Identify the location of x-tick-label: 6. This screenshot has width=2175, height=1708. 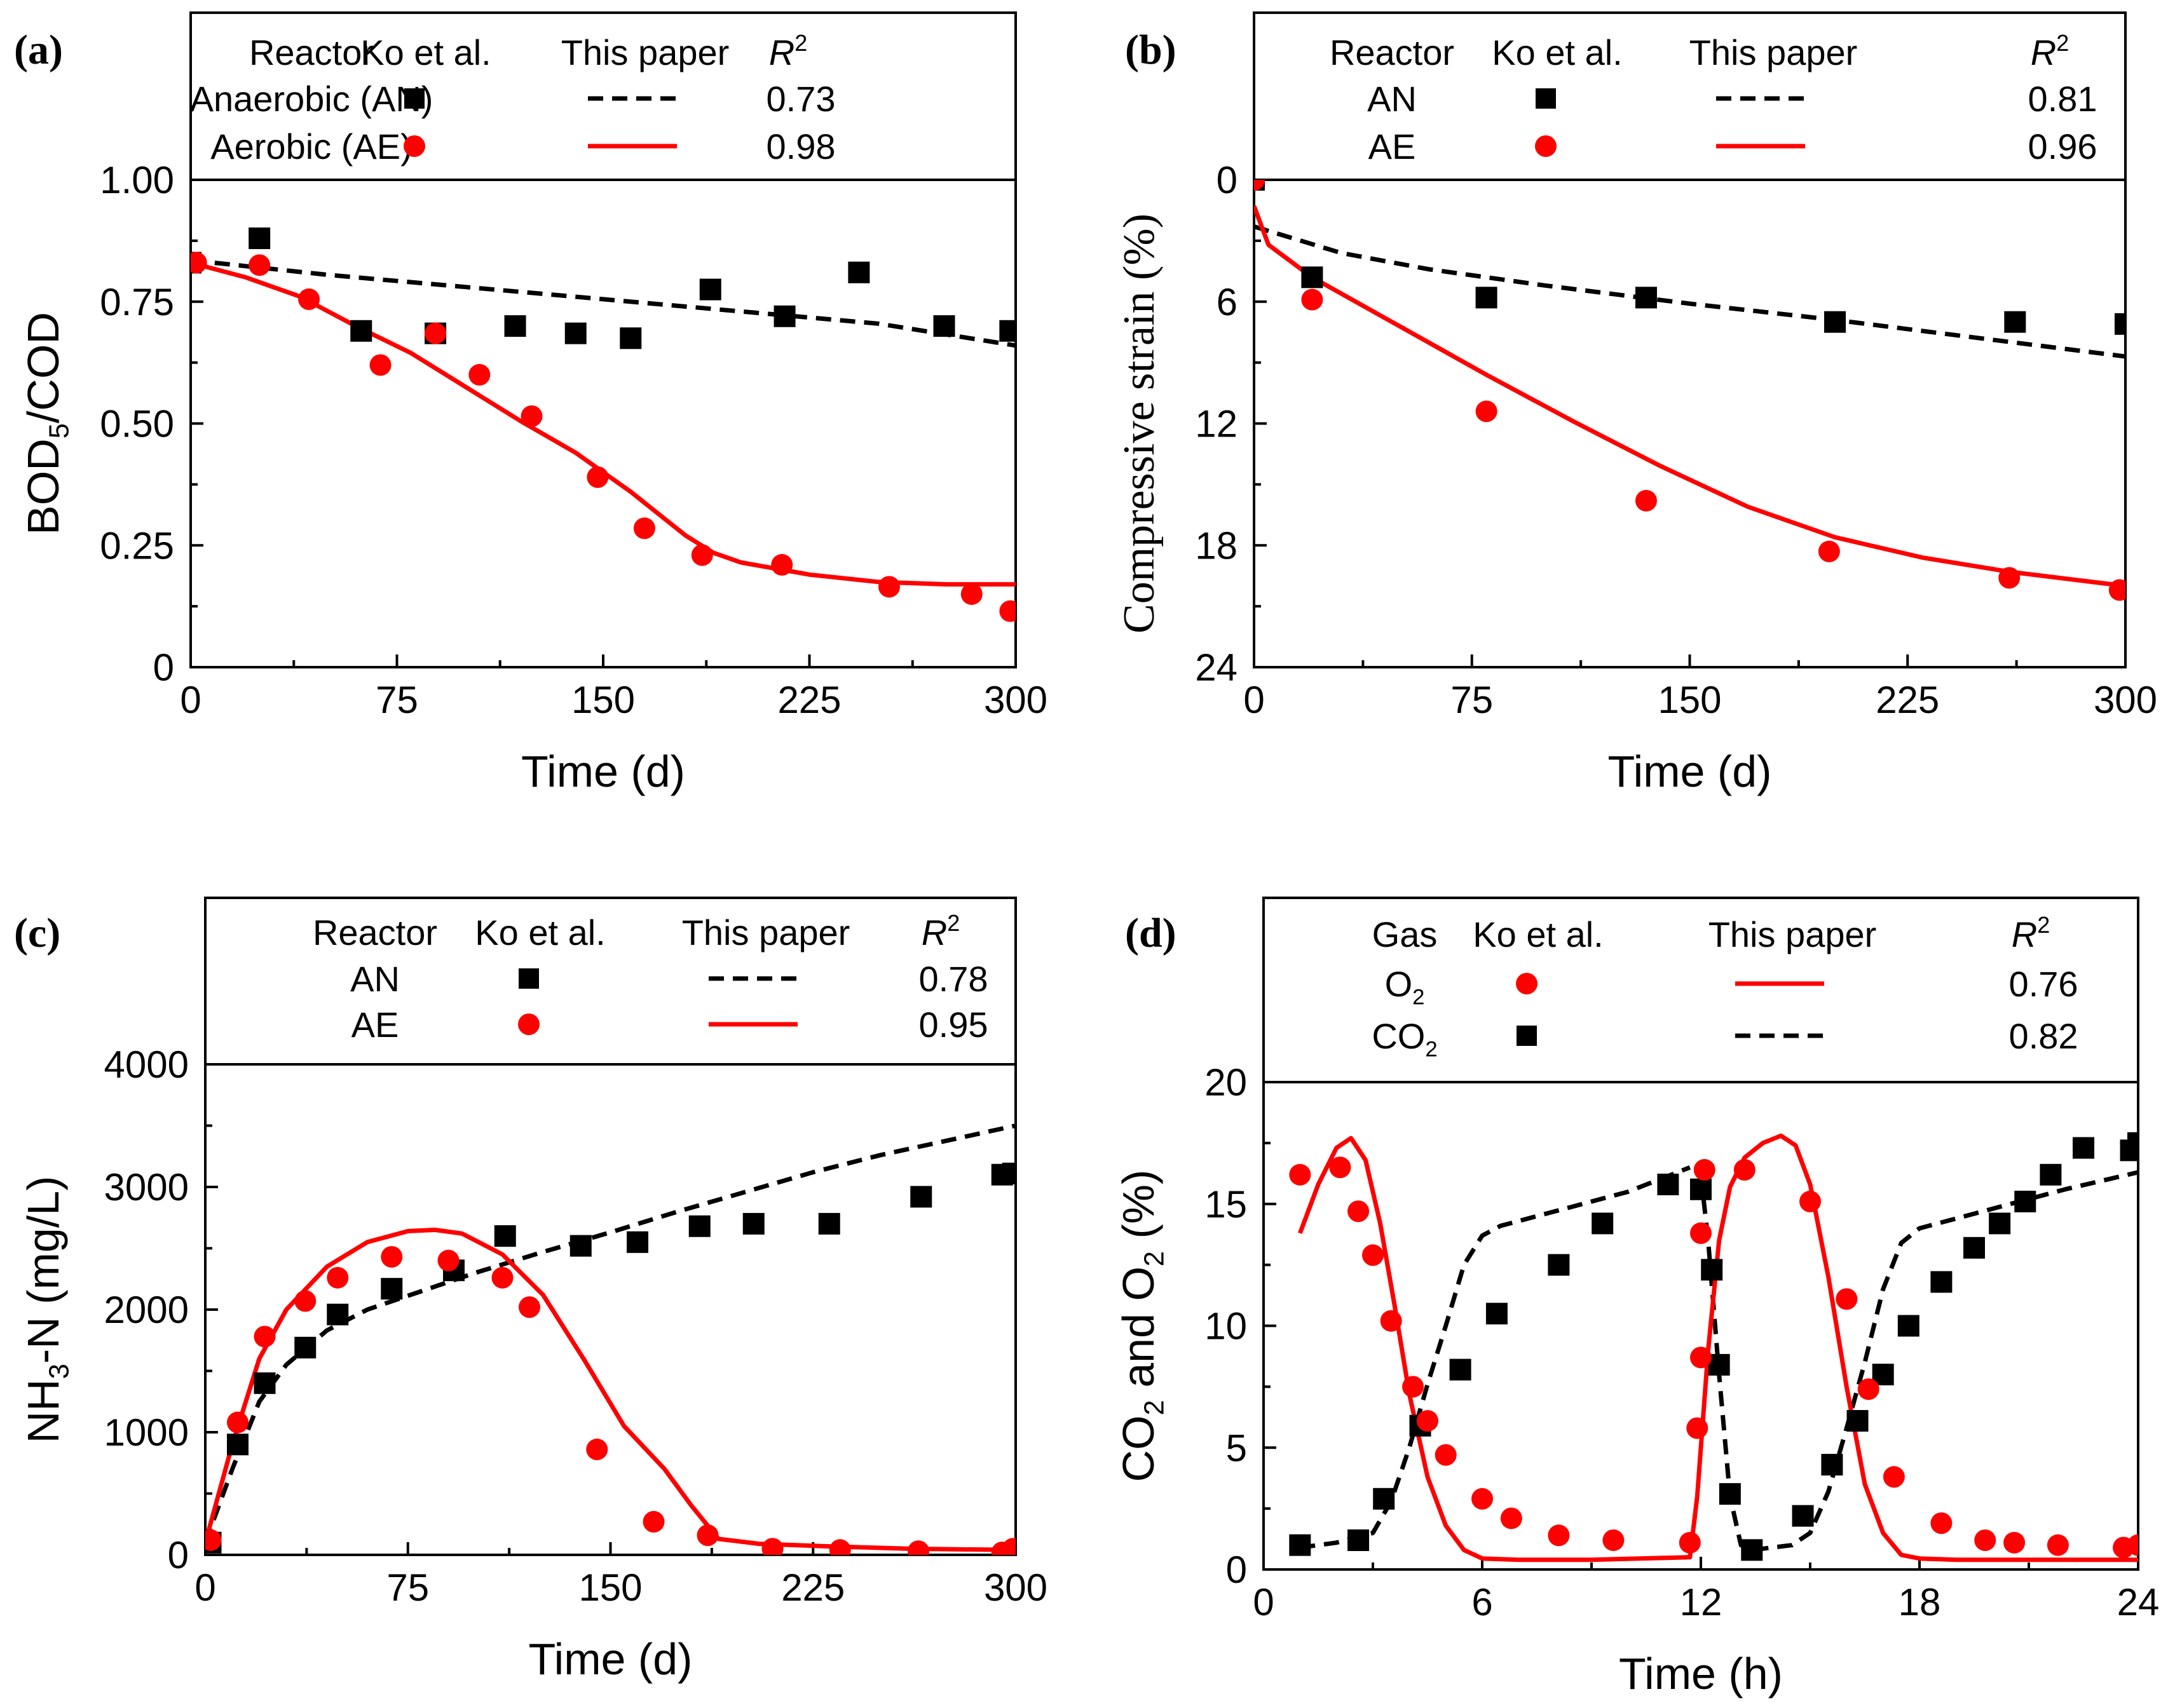
(1481, 1602).